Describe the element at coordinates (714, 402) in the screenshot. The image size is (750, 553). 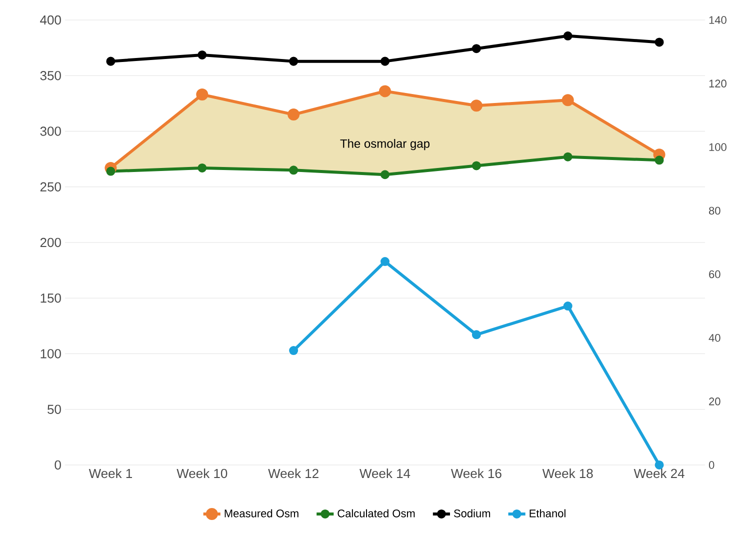
I see `y2-tick-label: 20` at that location.